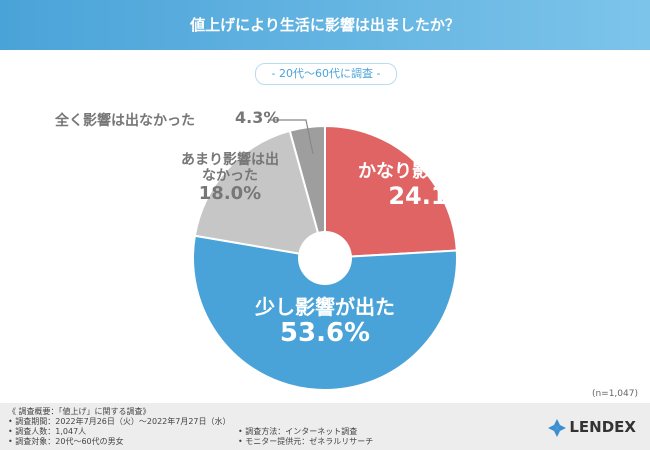 This screenshot has height=450, width=650. What do you see at coordinates (325, 258) in the screenshot?
I see `donut-hole` at bounding box center [325, 258].